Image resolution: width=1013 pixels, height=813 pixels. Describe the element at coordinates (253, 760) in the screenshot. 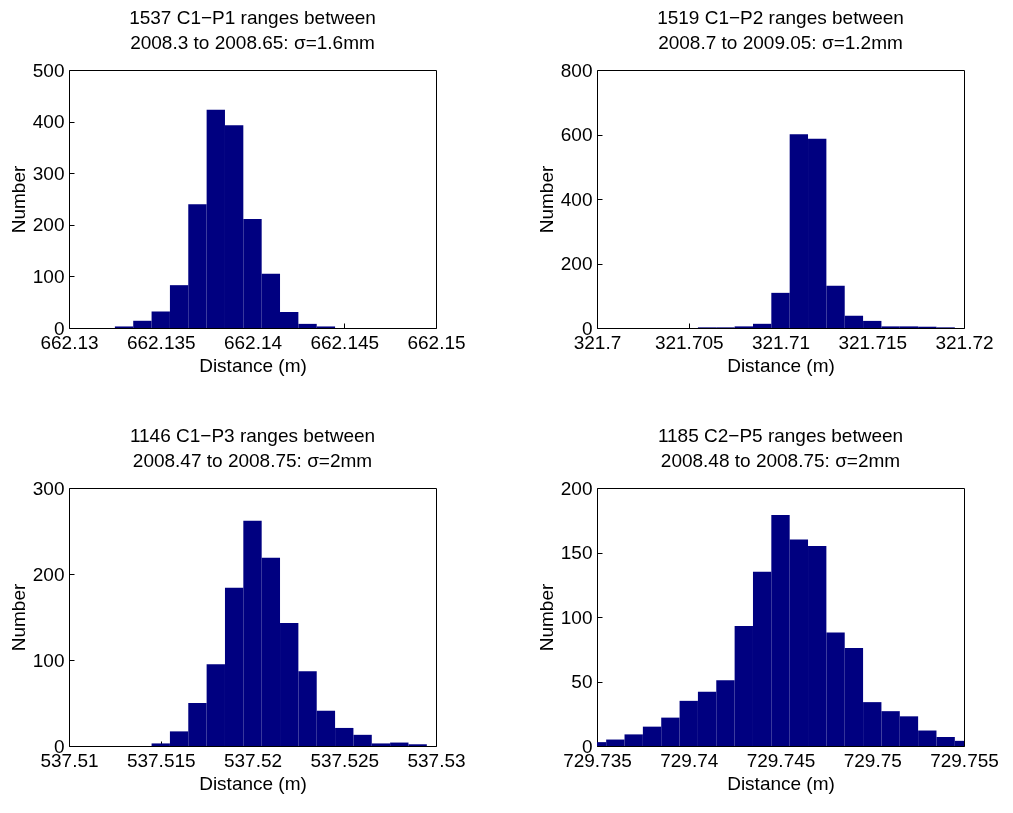

I see `x-tick-label: 537.52` at that location.